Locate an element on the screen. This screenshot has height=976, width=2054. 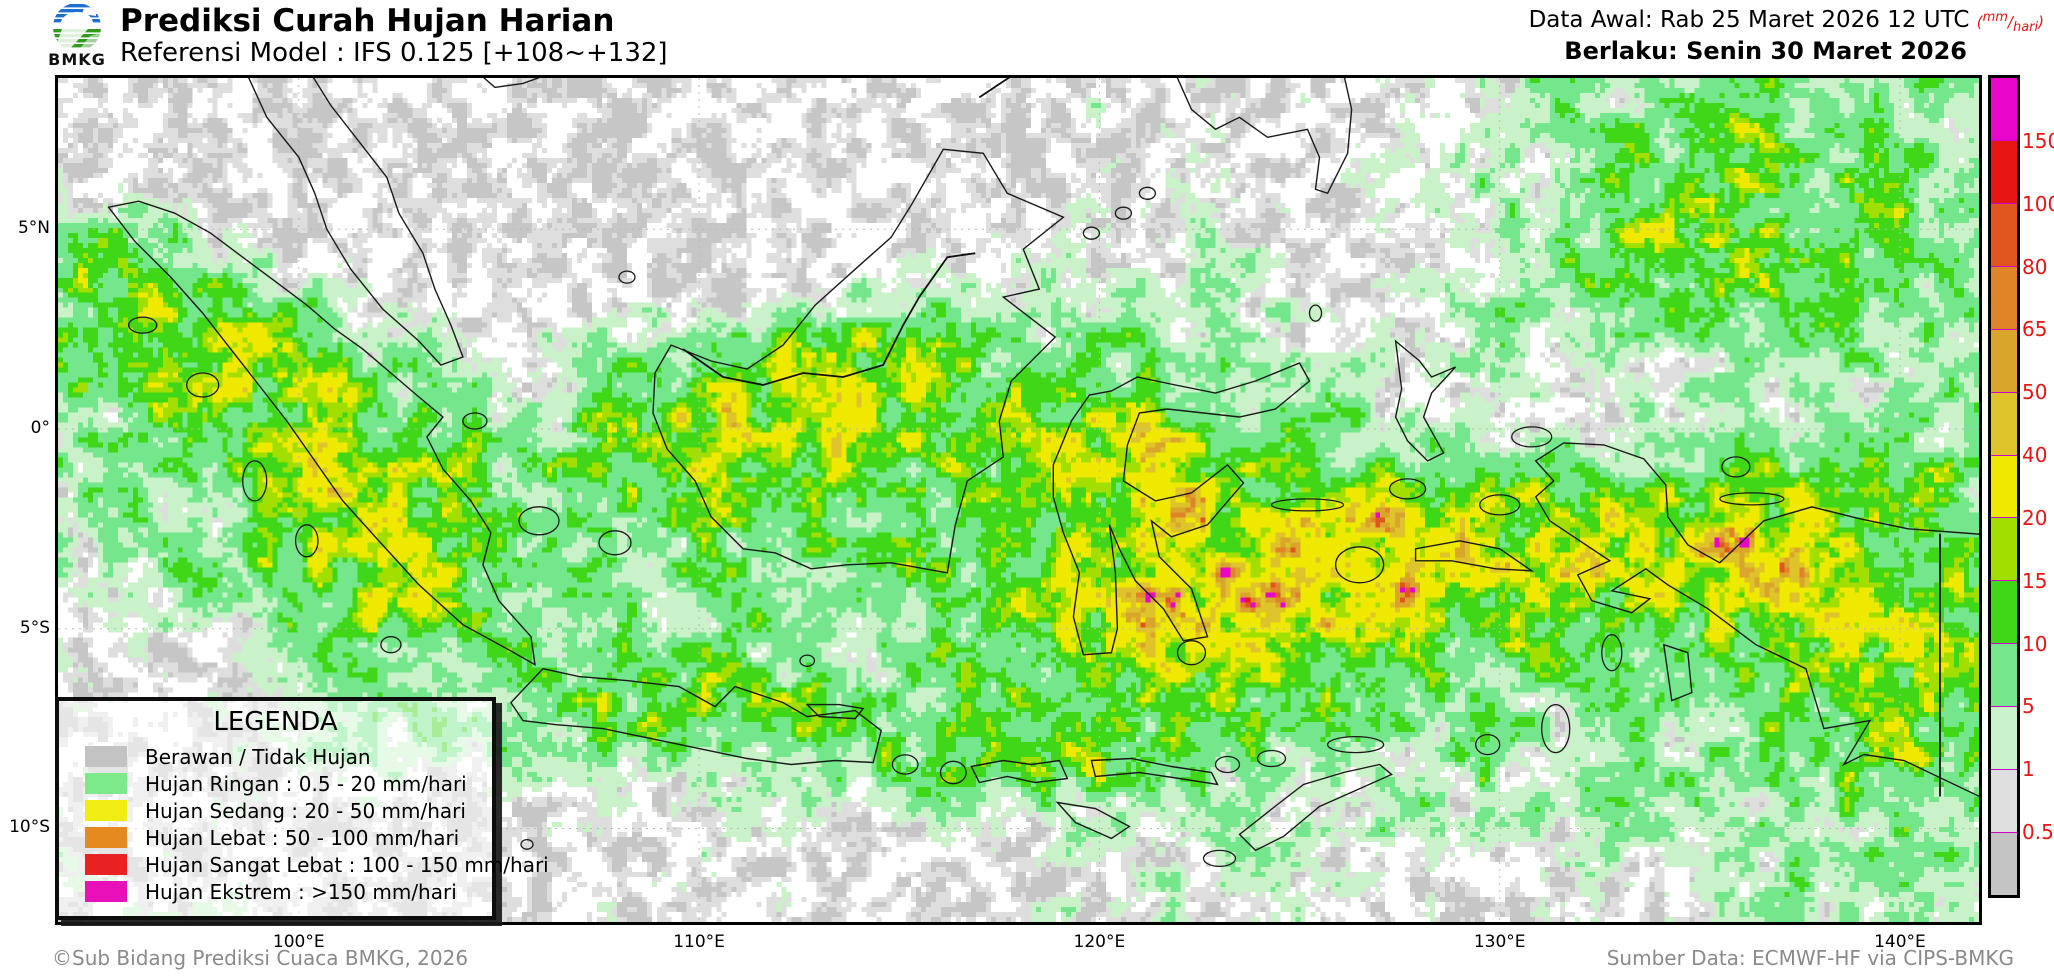
colorbar-tick-label: 10 is located at coordinates (2035, 643).